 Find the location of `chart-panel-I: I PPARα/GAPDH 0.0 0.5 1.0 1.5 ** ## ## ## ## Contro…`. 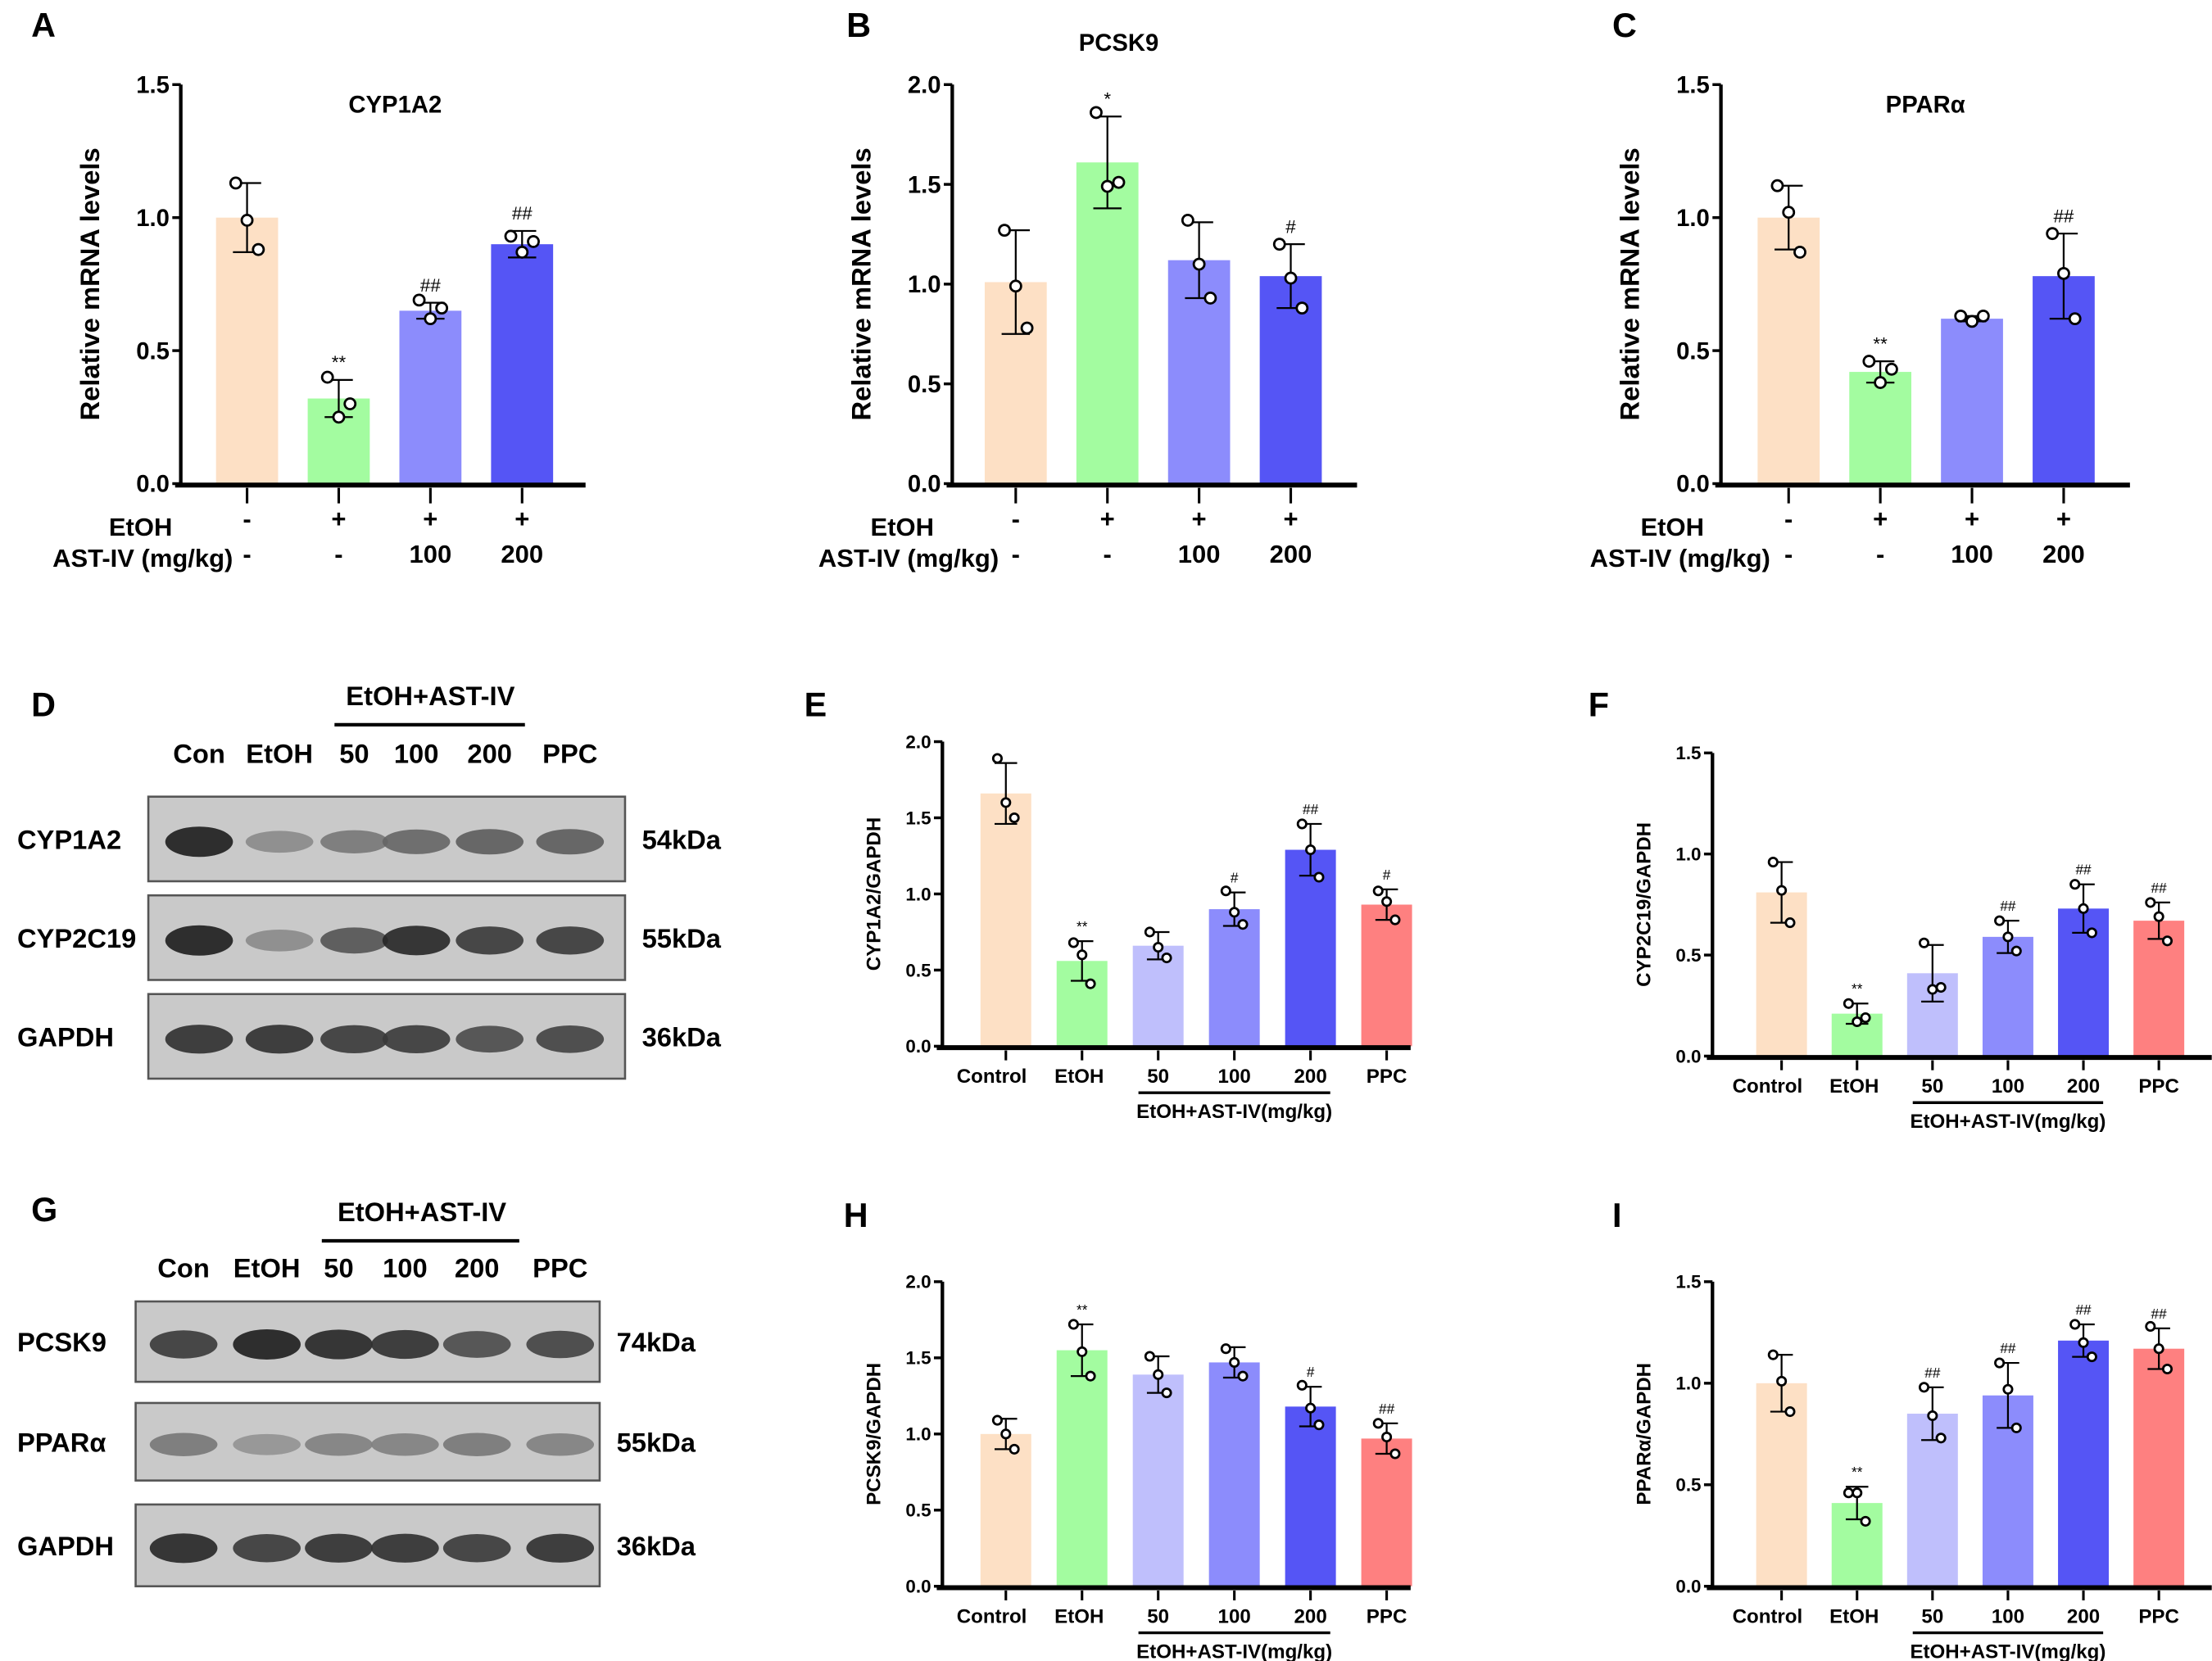

chart-panel-I: I PPARα/GAPDH 0.0 0.5 1.0 1.5 ** ## ## ## ## Contro… is located at coordinates (1912, 1429).